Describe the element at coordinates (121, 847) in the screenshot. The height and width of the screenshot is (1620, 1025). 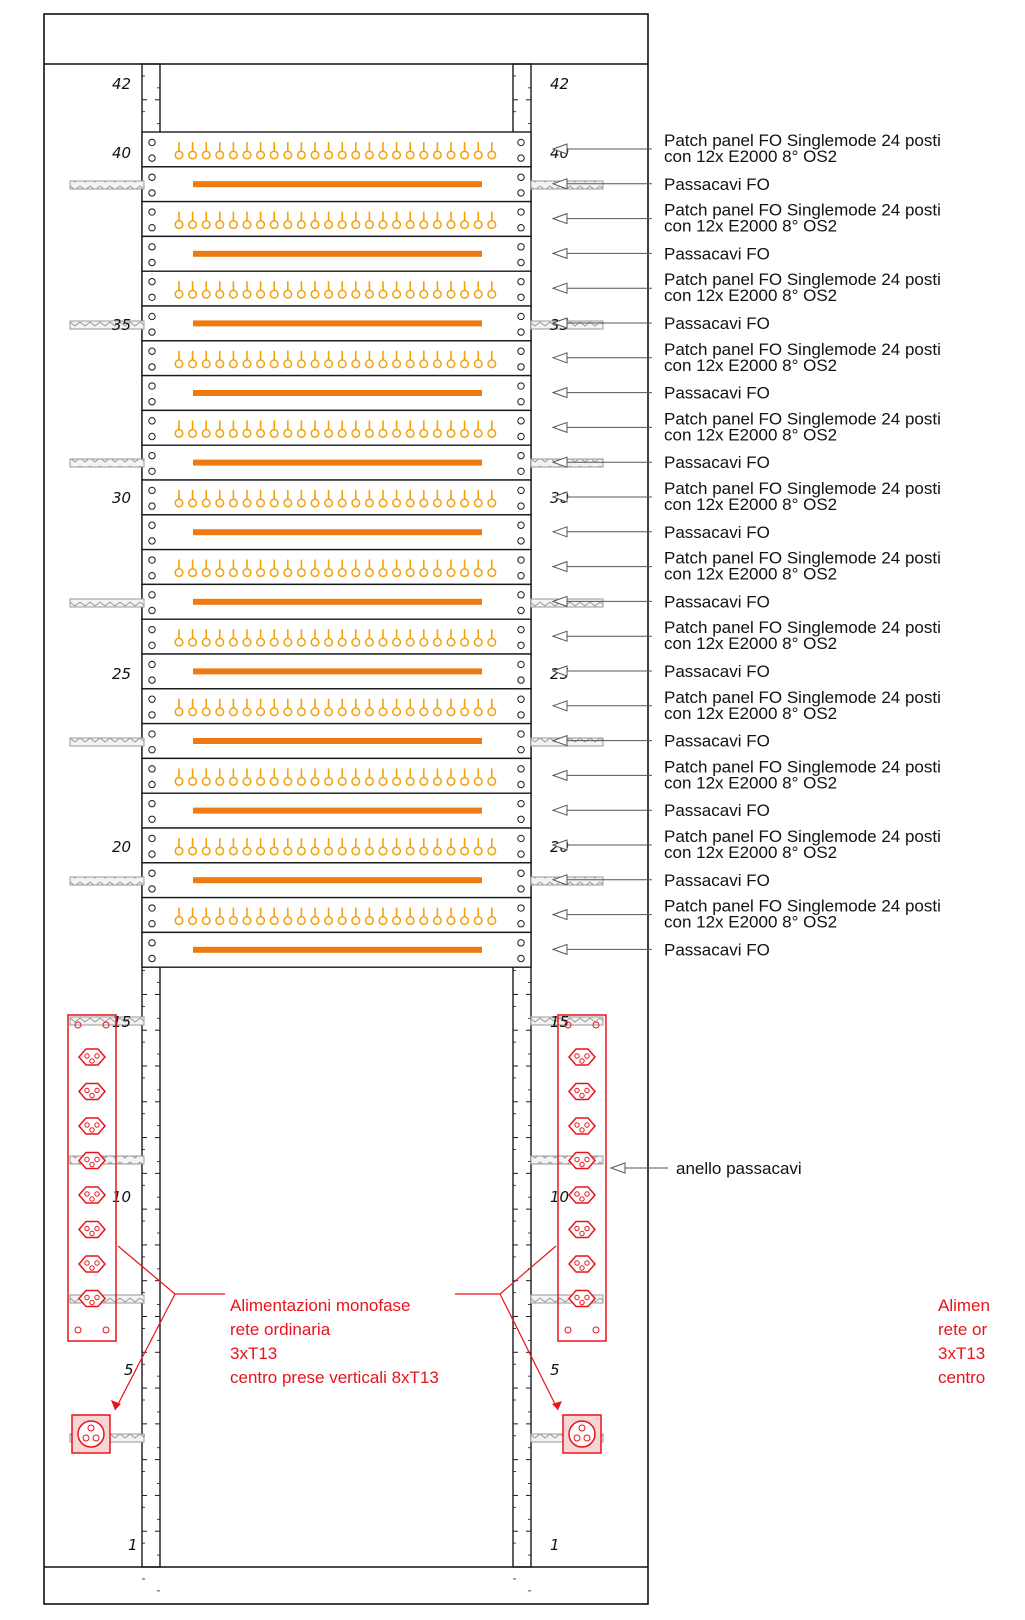
I see `unit-label: 20` at that location.